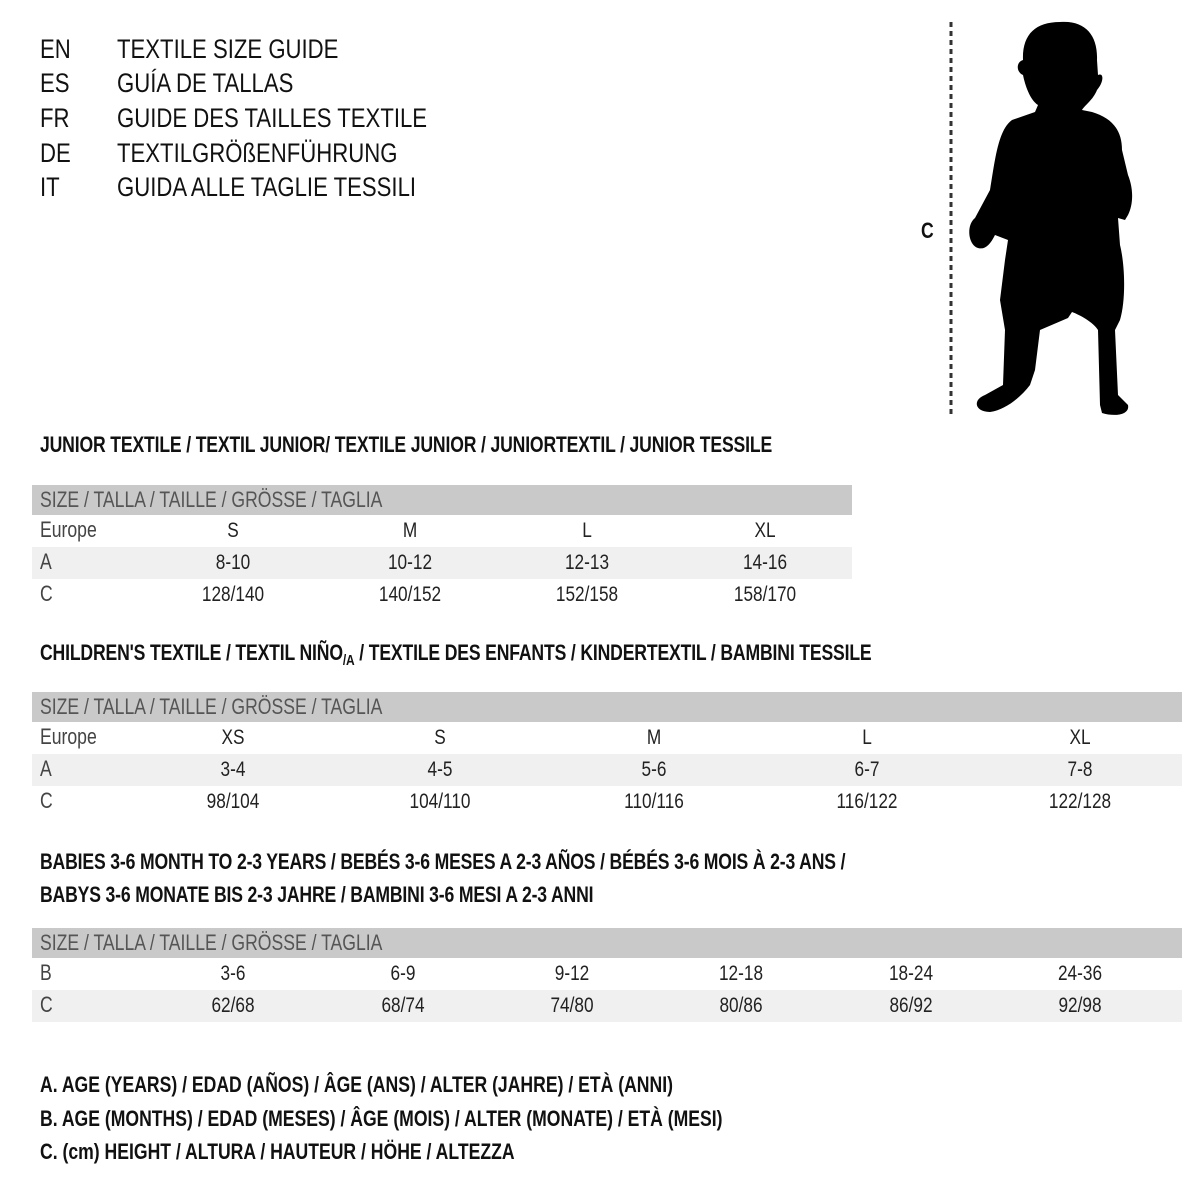  I want to click on table-cell: 7-8, so click(1080, 769).